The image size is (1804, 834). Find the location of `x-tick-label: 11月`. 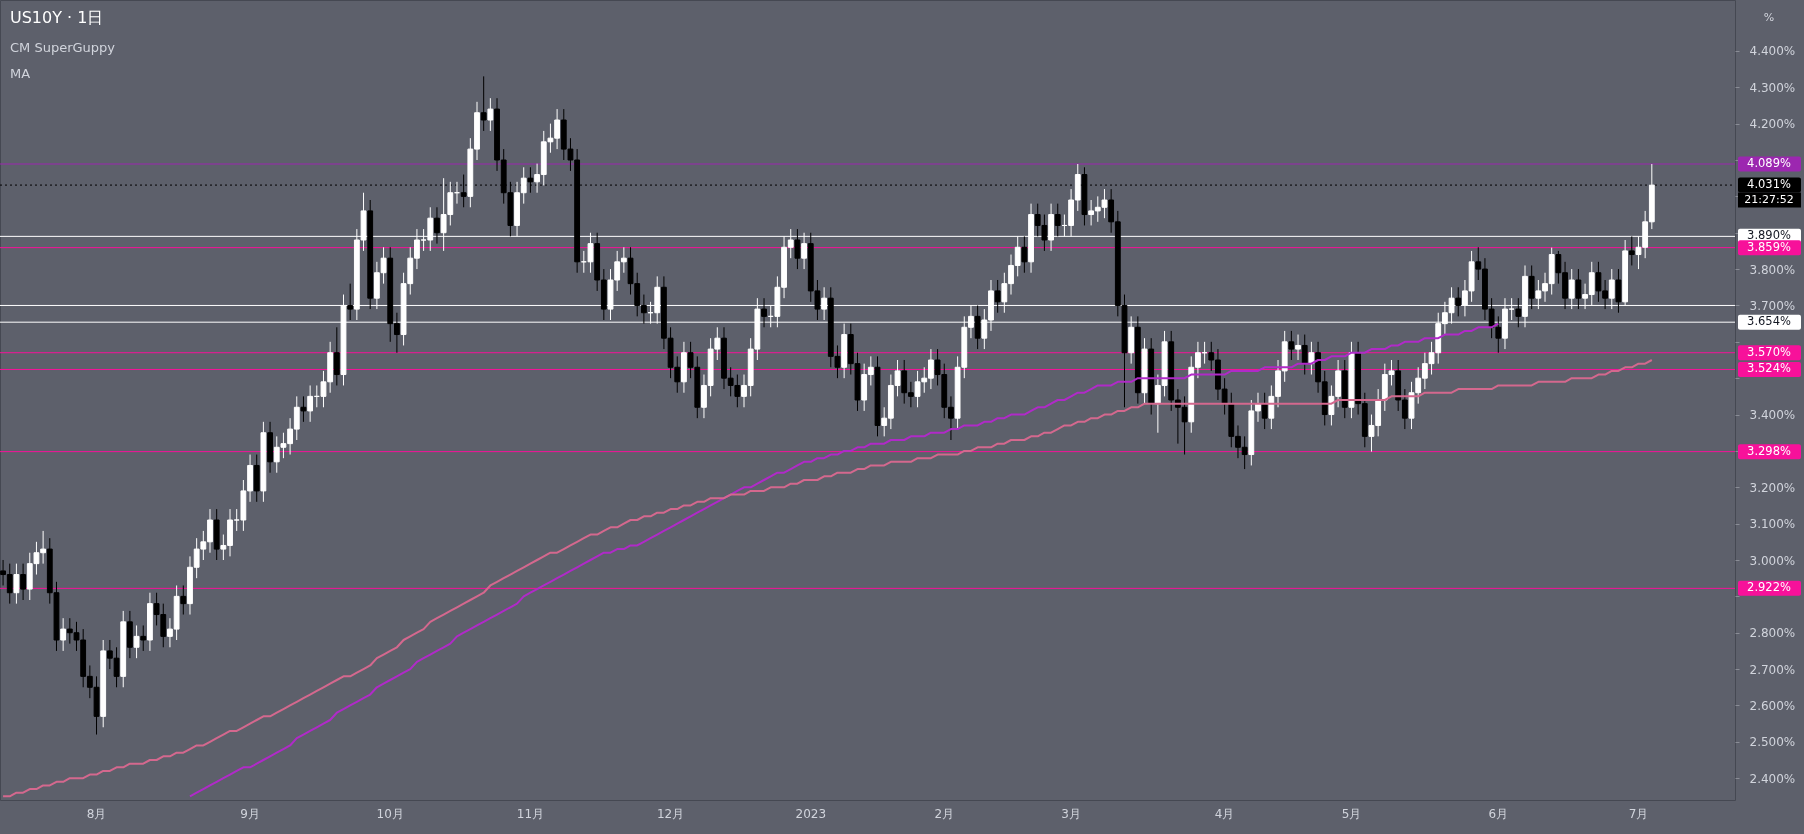

x-tick-label: 11月 is located at coordinates (530, 813).